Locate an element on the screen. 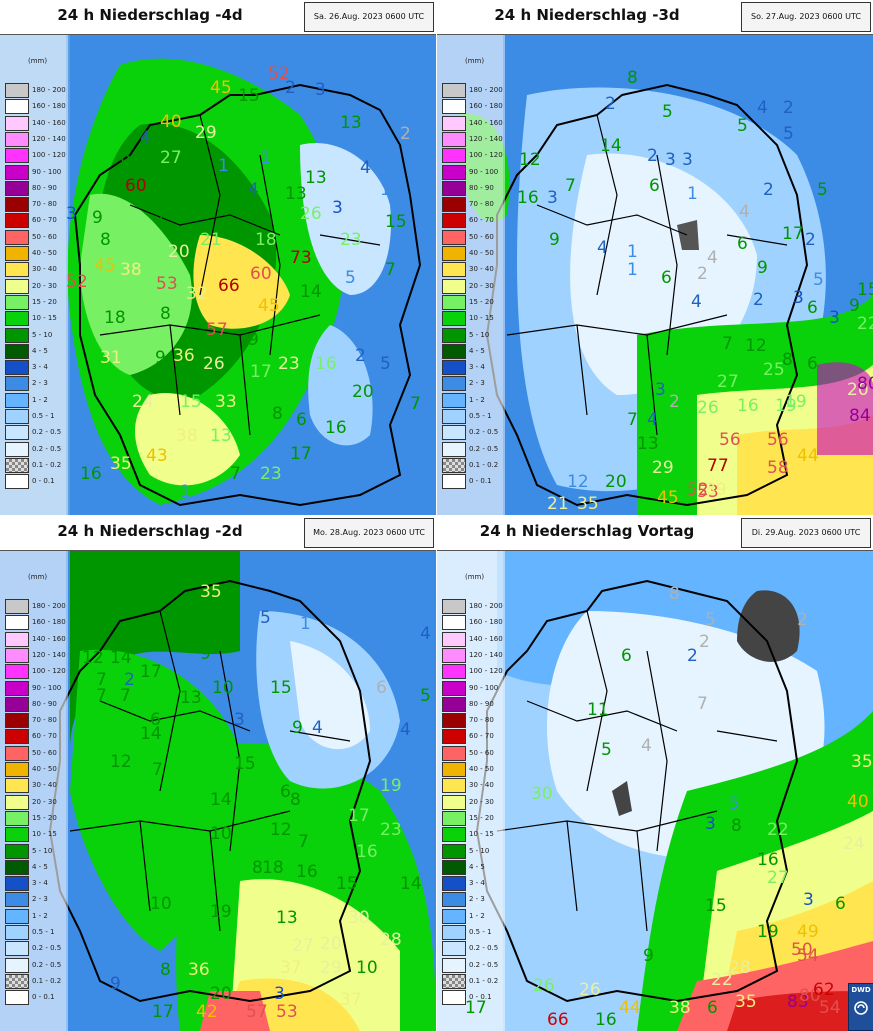 The width and height of the screenshot is (873, 1031). legend-label: 70 - 80 is located at coordinates (44, 204).